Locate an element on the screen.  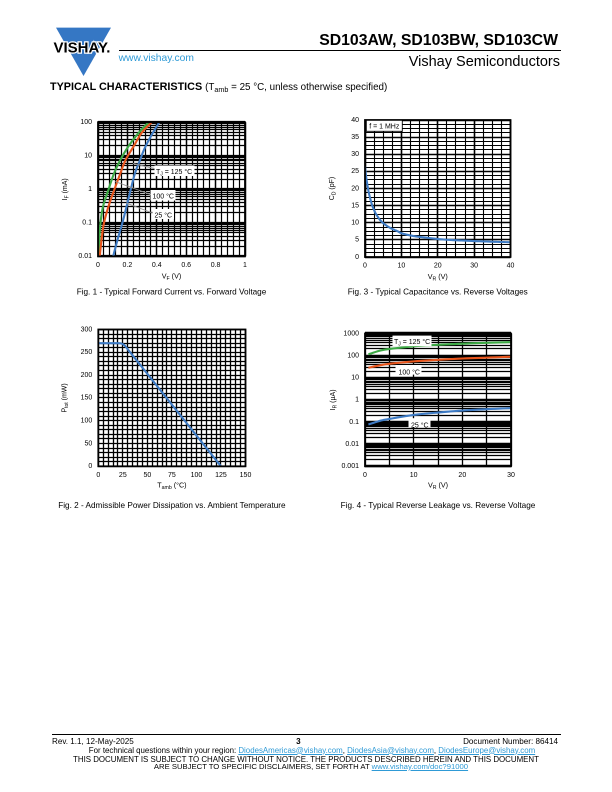
svg-text: 300 is located at coordinates (87, 329).